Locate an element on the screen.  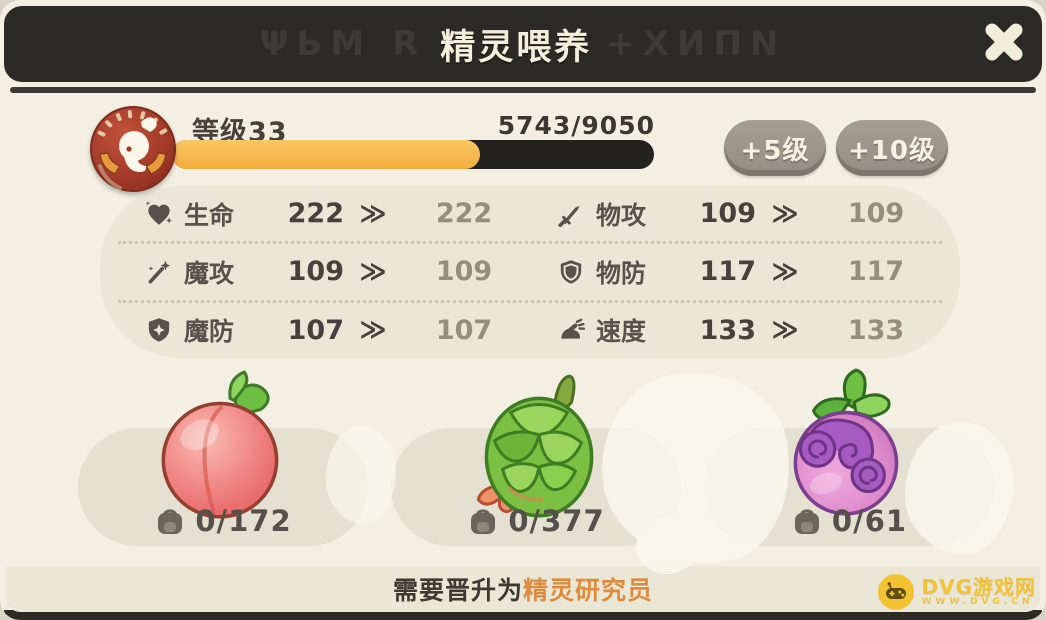
site-watermark: DVG游戏网 WWW.DVG.CN is located at coordinates (957, 592).